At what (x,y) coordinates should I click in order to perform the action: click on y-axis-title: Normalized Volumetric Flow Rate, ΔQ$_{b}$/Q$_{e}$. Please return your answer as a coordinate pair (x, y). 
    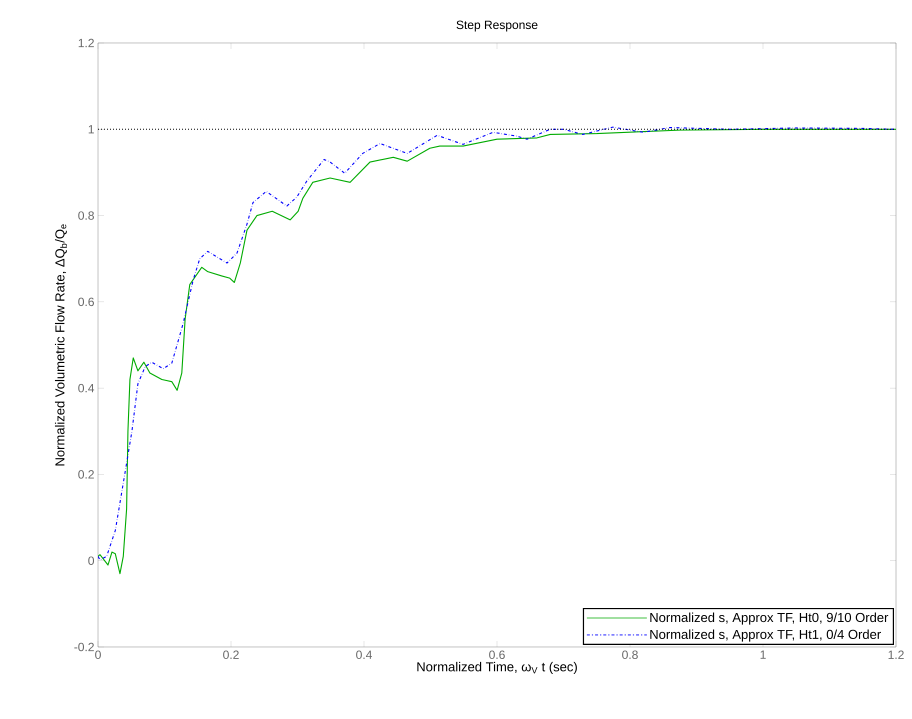
    Looking at the image, I should click on (60, 345).